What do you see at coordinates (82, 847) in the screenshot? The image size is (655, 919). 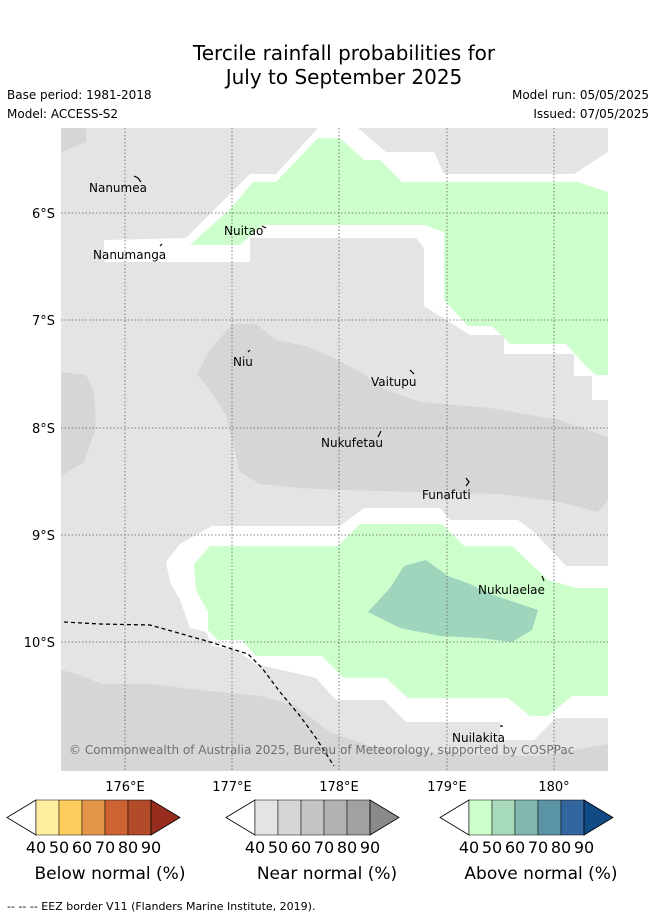 I see `colorbar-below-tick: 60` at bounding box center [82, 847].